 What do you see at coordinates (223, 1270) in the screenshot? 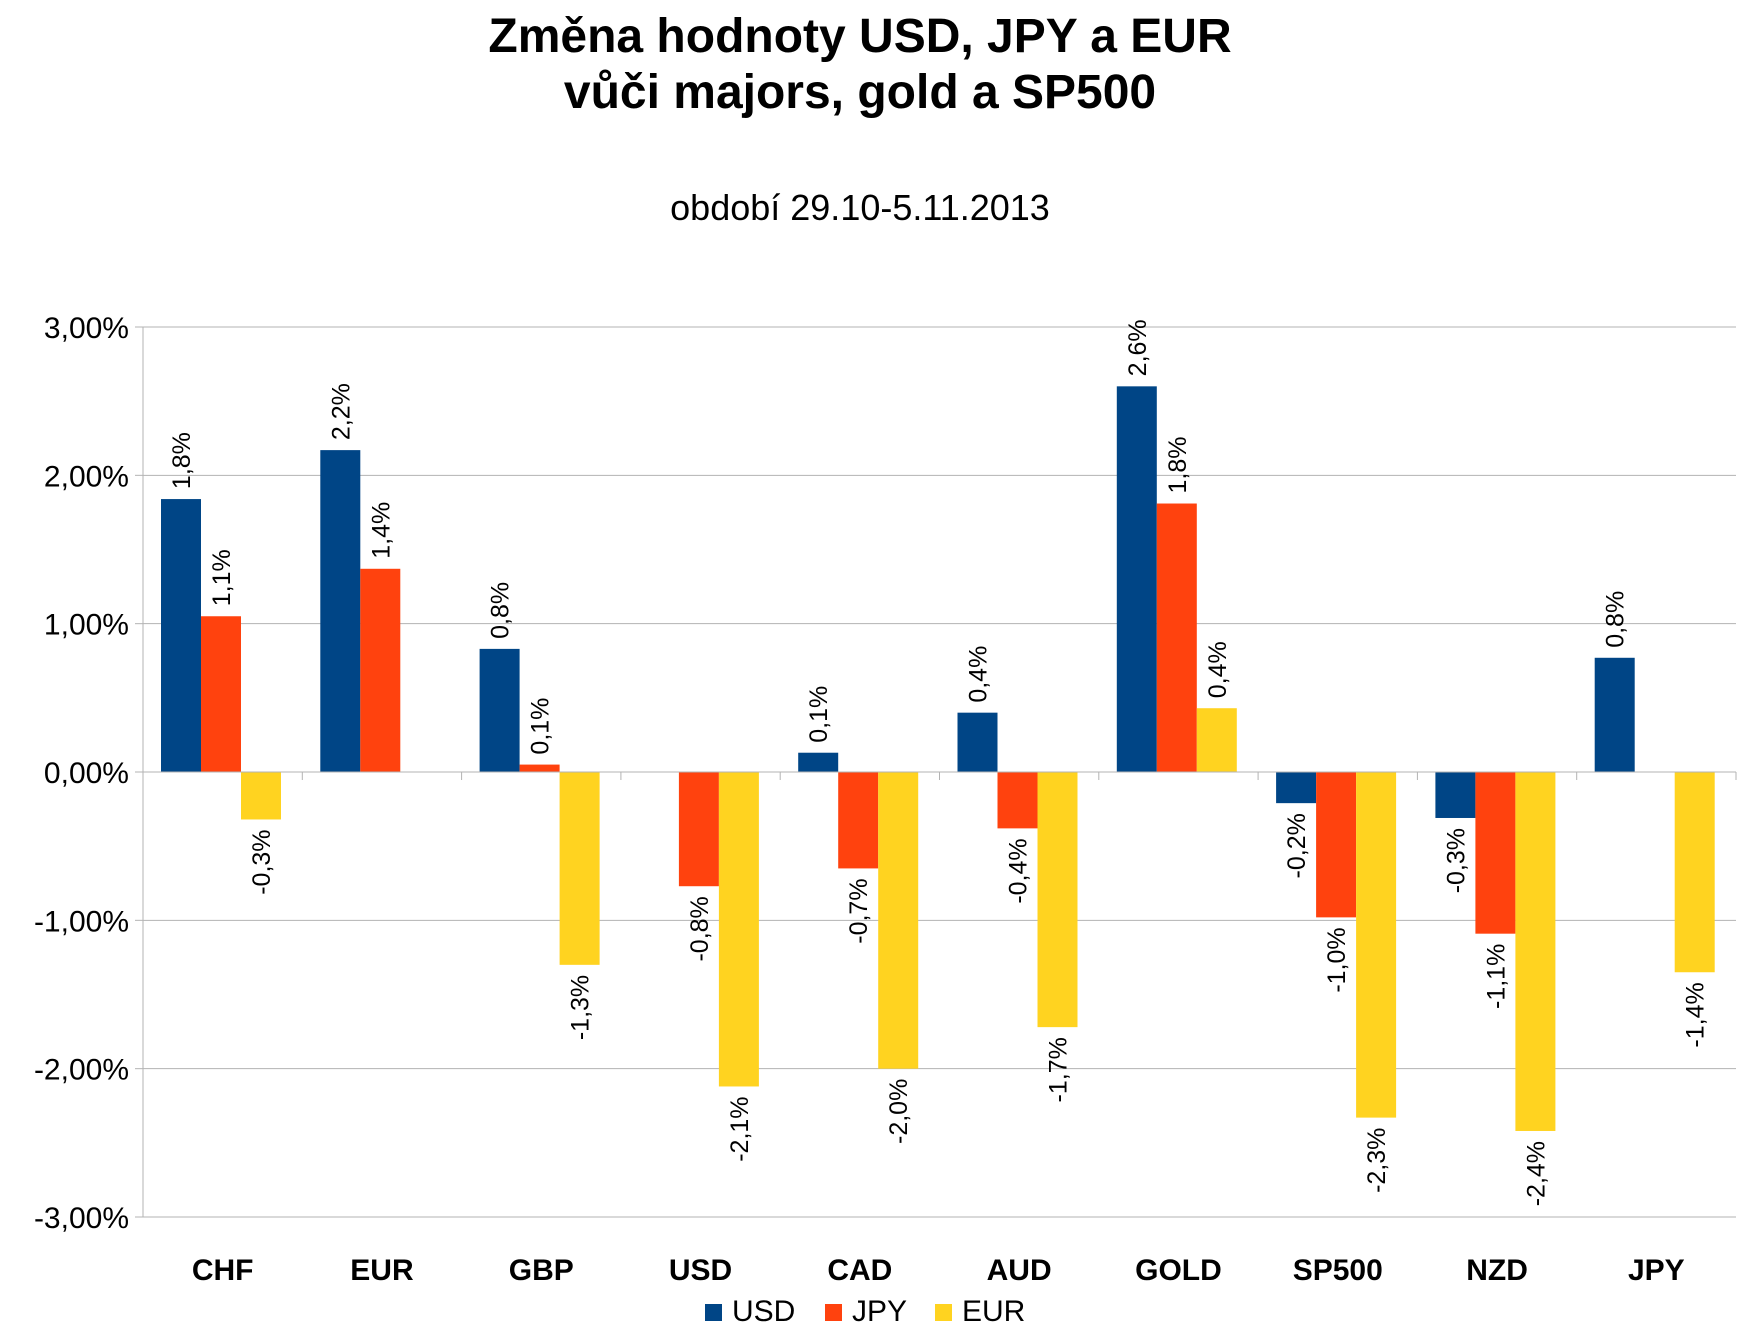
I see `x-tick-label: CHF` at bounding box center [223, 1270].